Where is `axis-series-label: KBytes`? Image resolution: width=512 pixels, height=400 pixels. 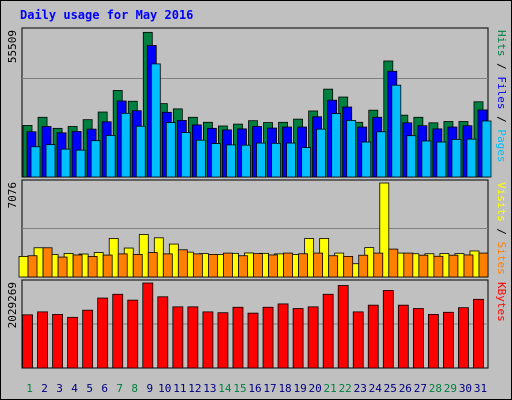
axis-series-label: KBytes is located at coordinates (501, 302).